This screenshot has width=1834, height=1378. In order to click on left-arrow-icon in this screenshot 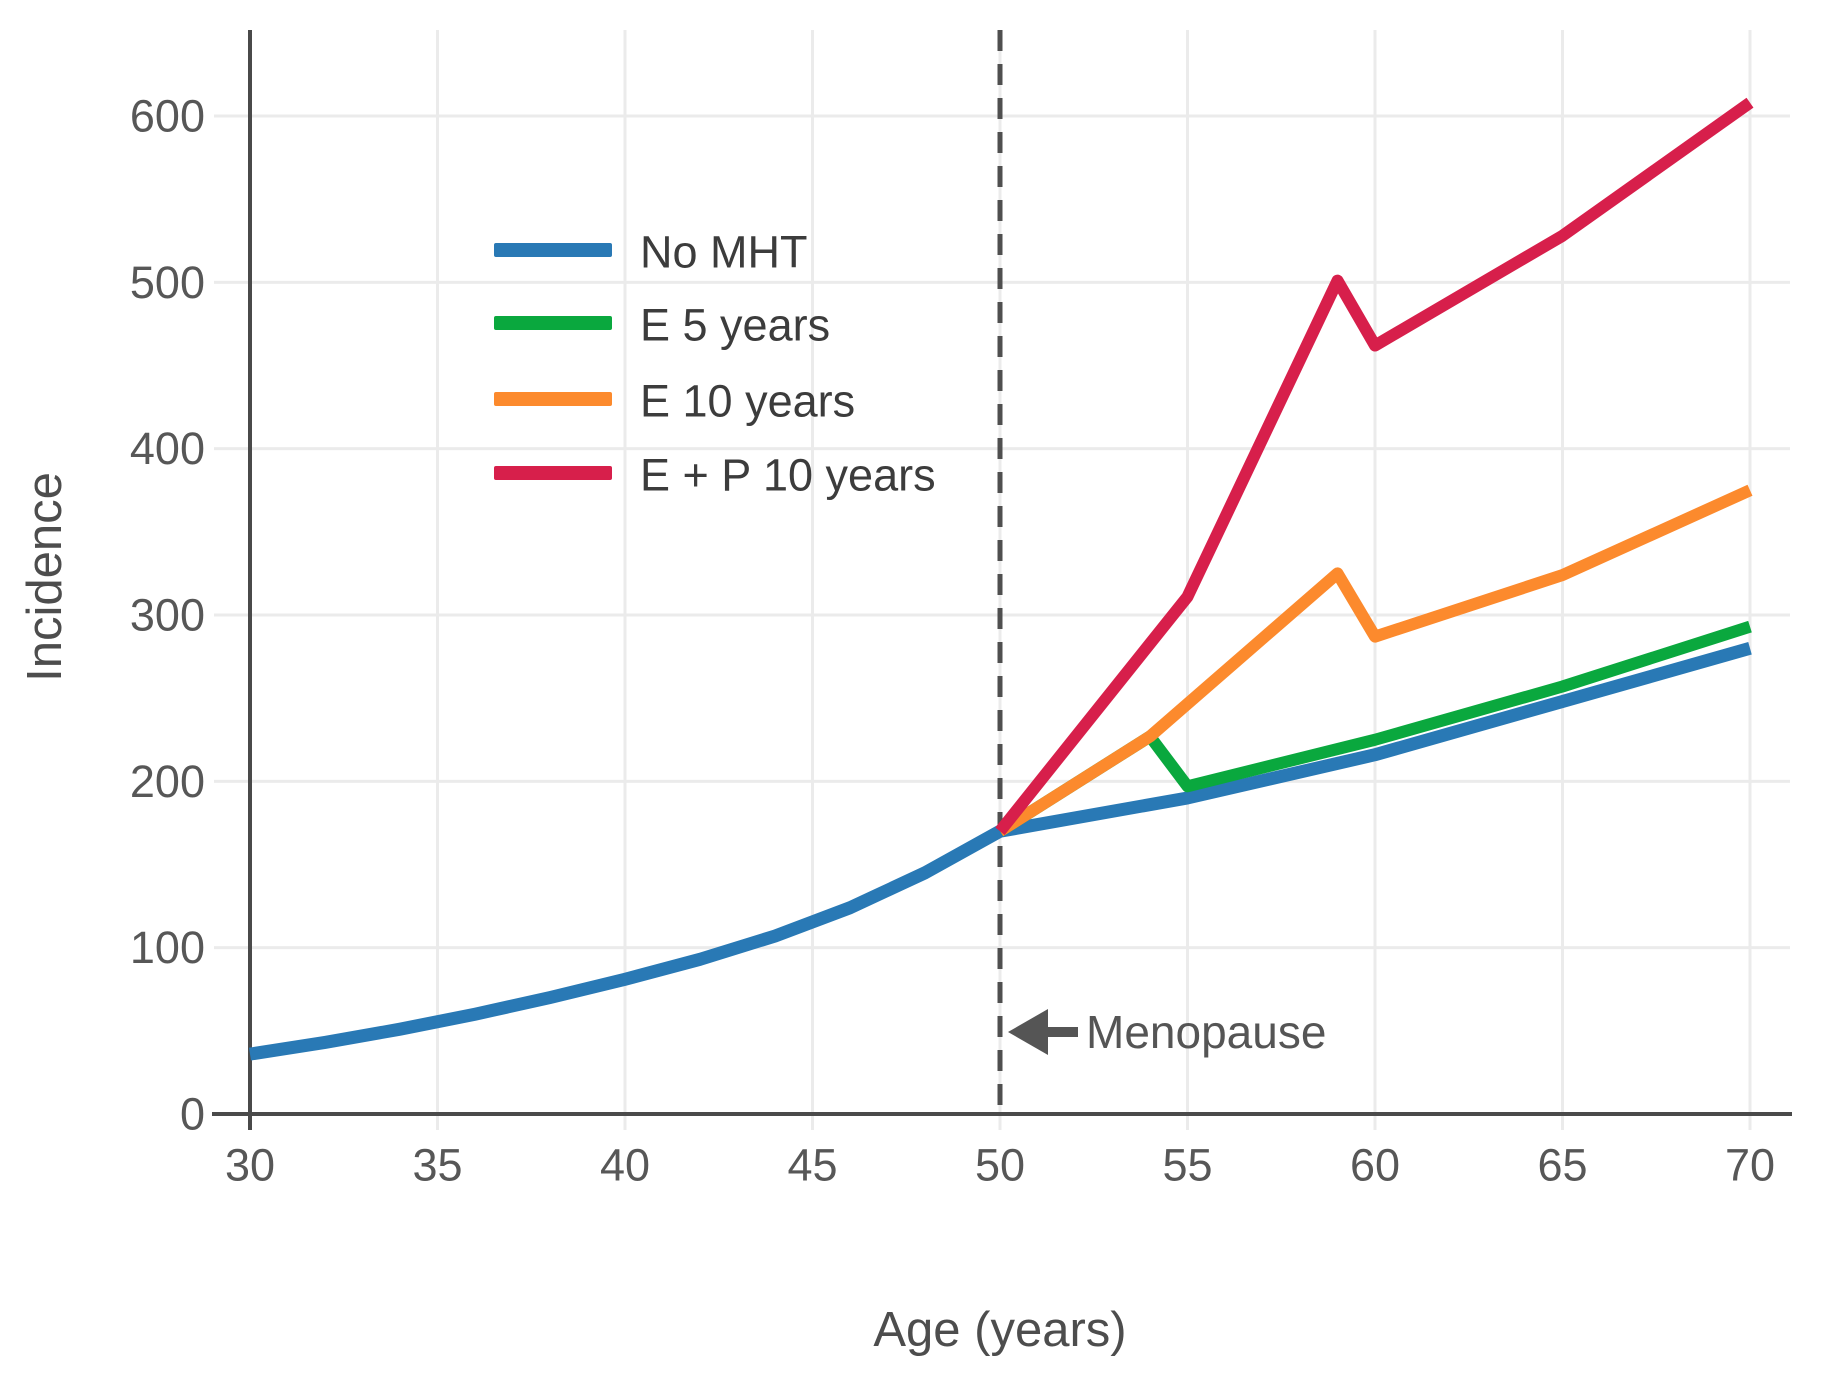, I will do `click(1043, 1032)`.